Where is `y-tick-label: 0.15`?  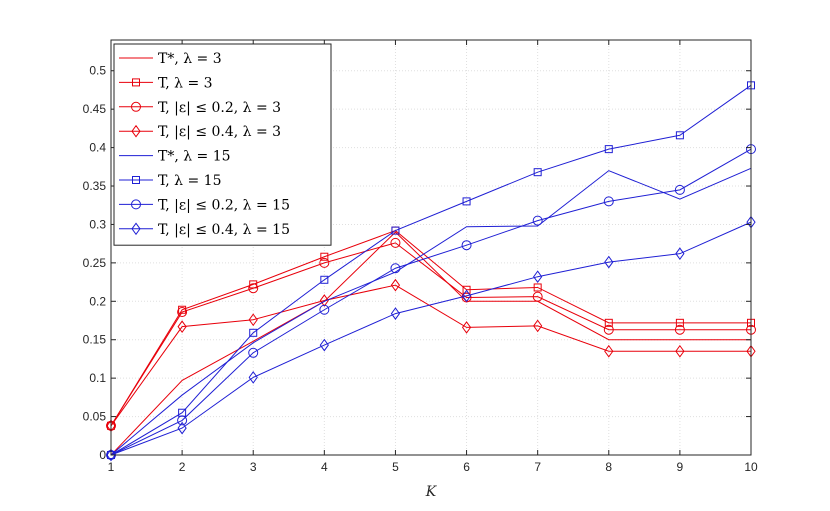
y-tick-label: 0.15 is located at coordinates (95, 340).